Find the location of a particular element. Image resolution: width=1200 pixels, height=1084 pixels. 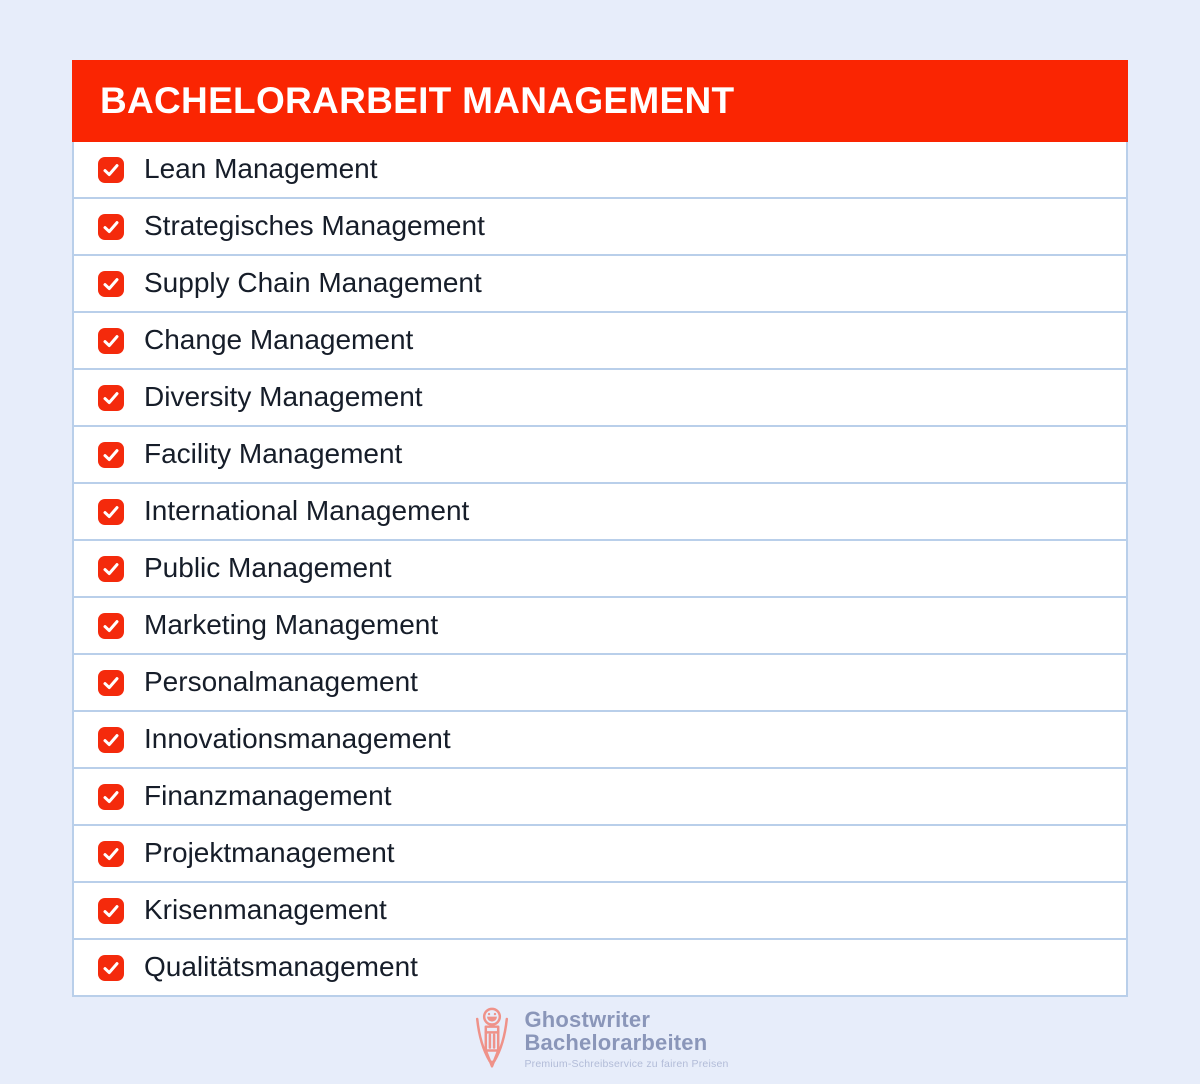

list-item-label: Facility Management is located at coordinates (273, 453).